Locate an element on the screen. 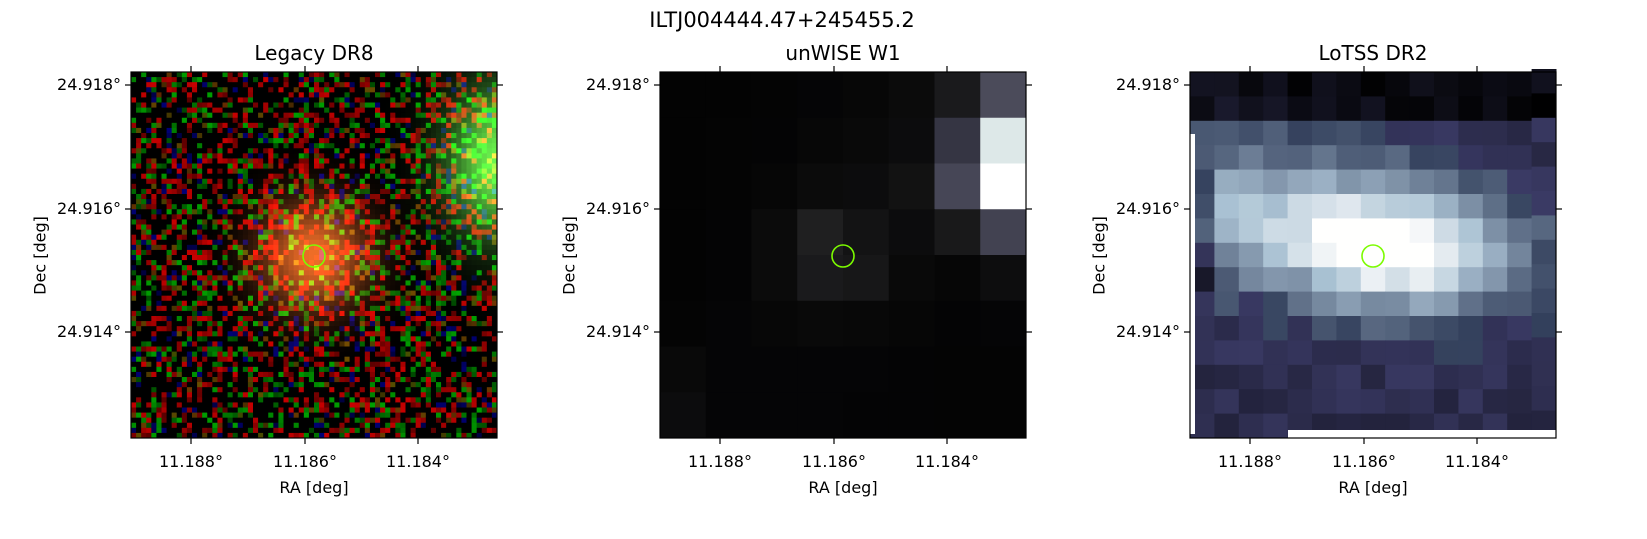 The image size is (1647, 539). panel-title: LoTSS DR2 is located at coordinates (1373, 53).